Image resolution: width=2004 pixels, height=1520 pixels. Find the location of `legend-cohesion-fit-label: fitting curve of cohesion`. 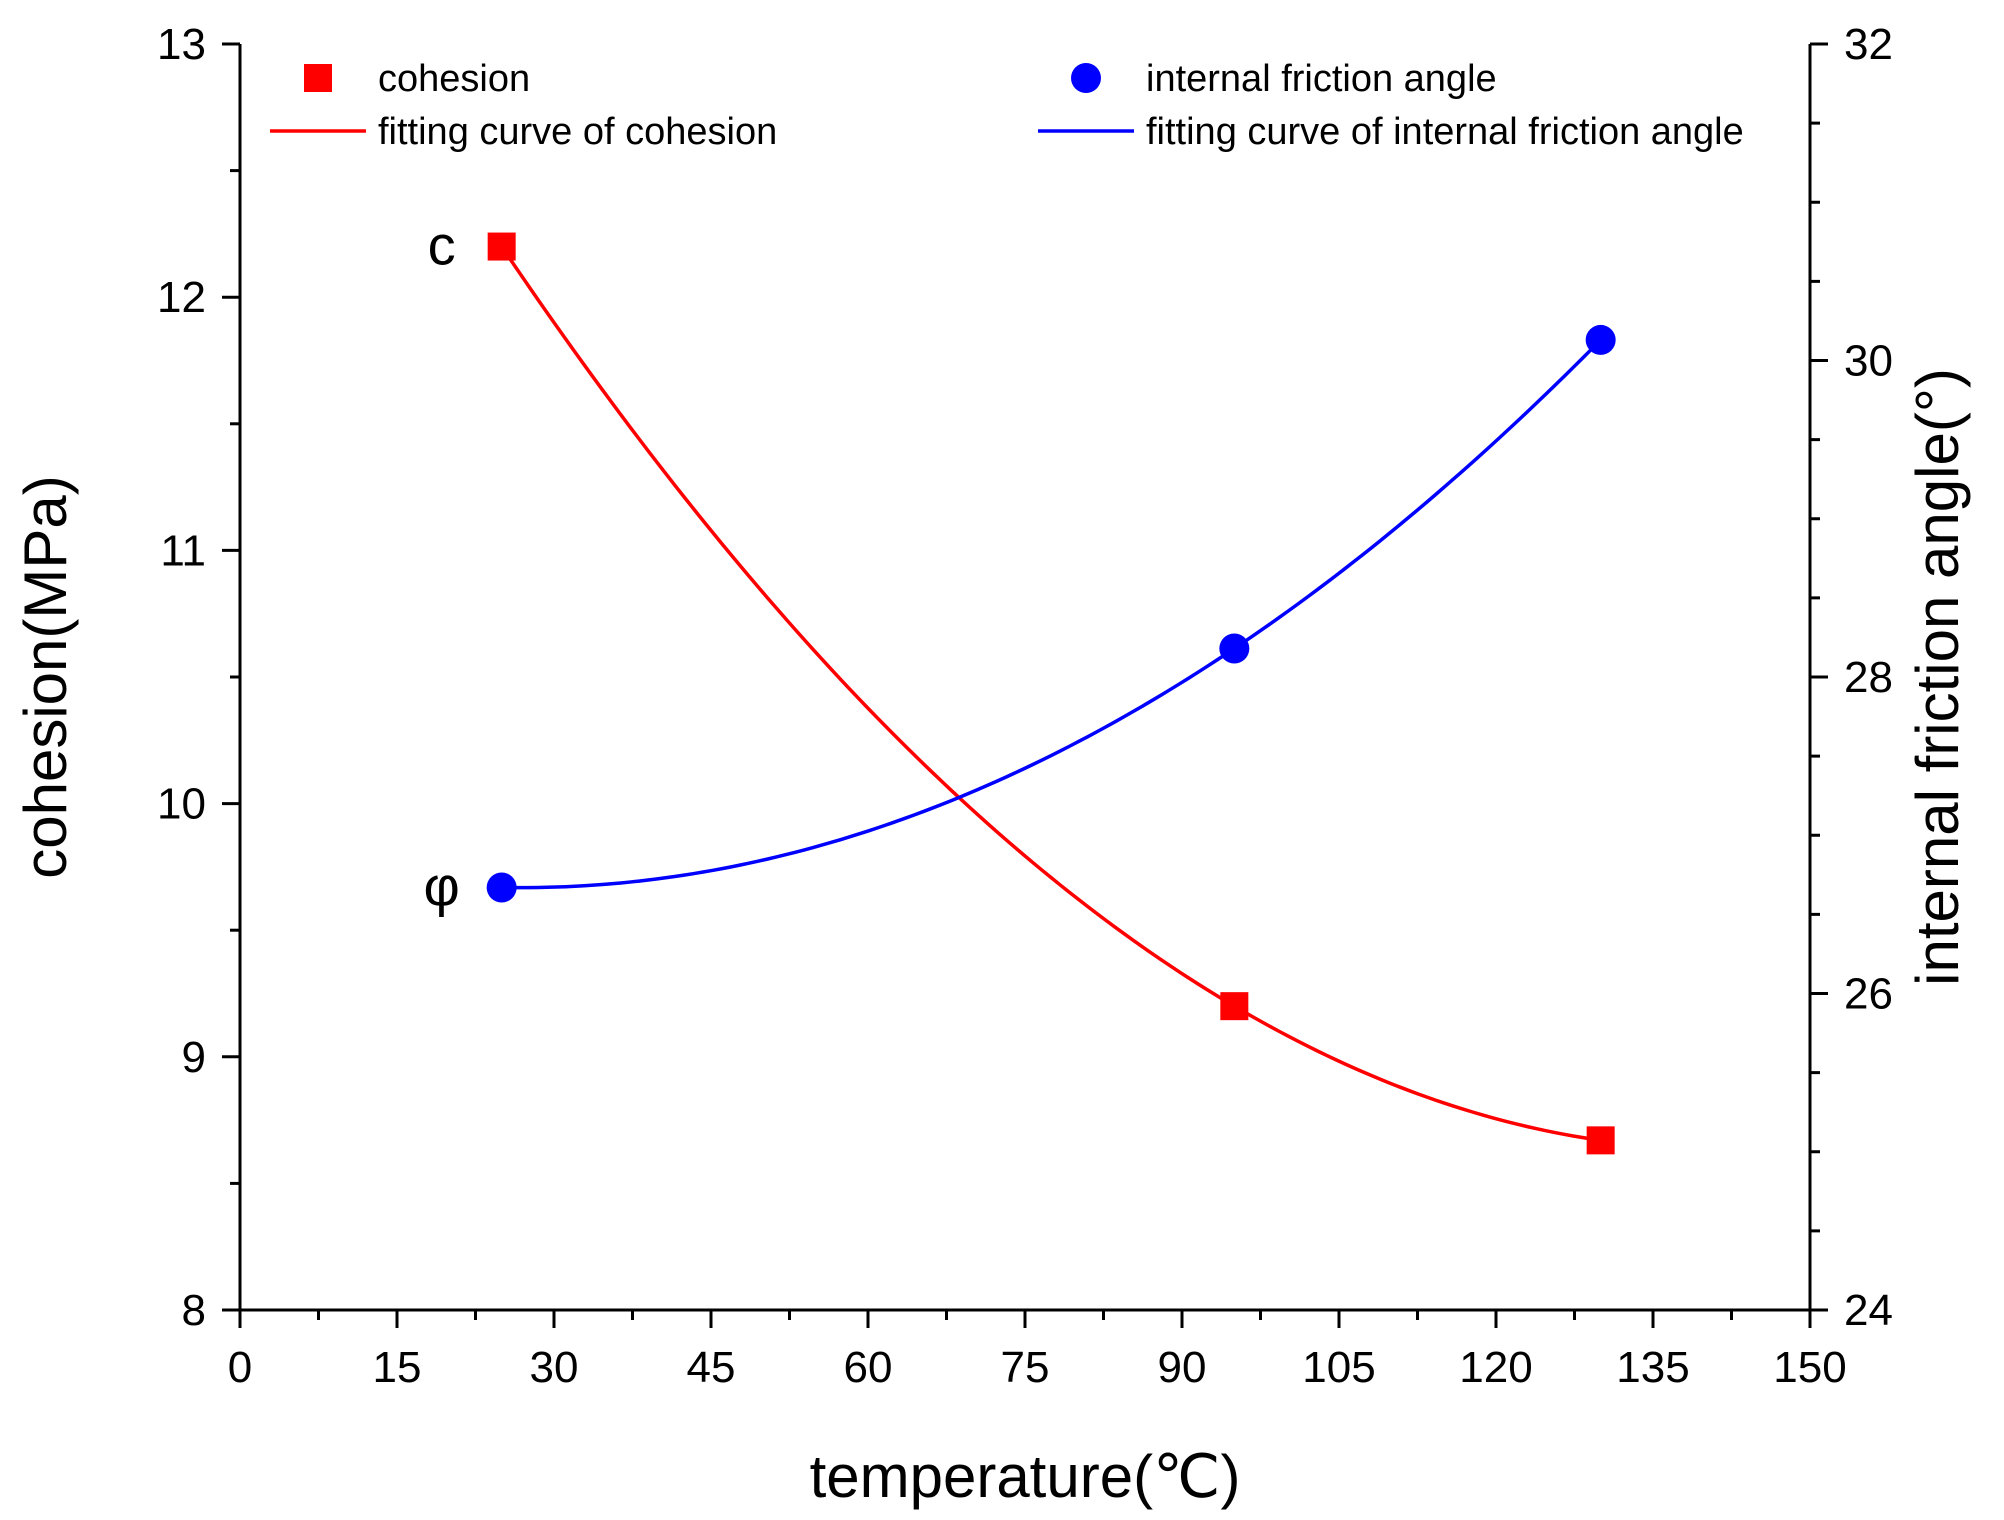

legend-cohesion-fit-label: fitting curve of cohesion is located at coordinates (577, 132).